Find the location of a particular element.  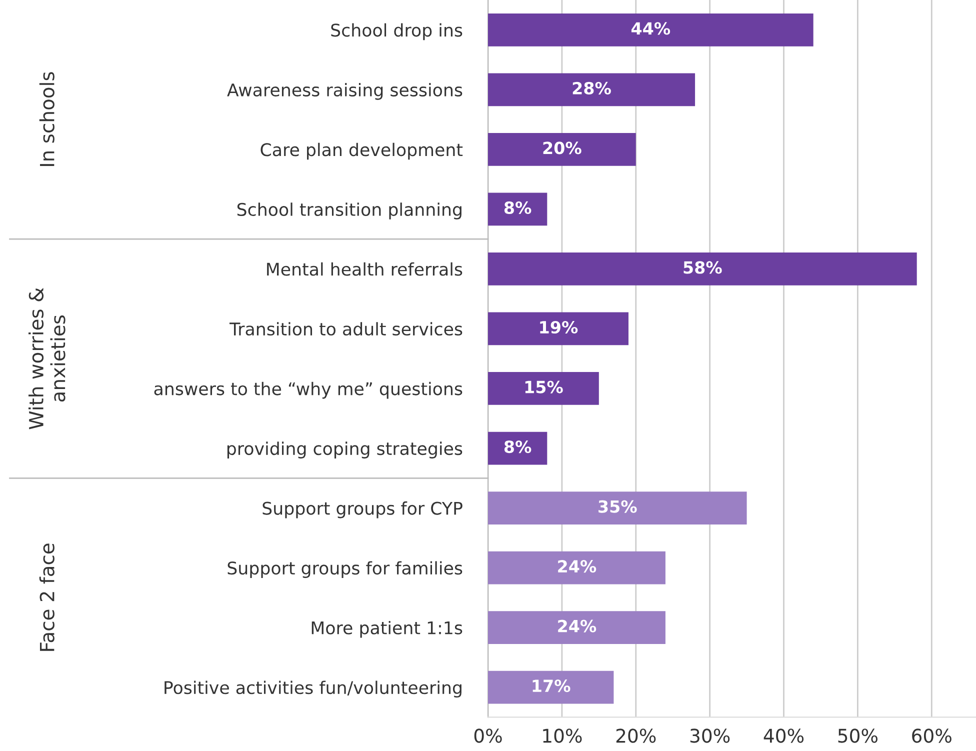

data-label: 35% is located at coordinates (617, 506).